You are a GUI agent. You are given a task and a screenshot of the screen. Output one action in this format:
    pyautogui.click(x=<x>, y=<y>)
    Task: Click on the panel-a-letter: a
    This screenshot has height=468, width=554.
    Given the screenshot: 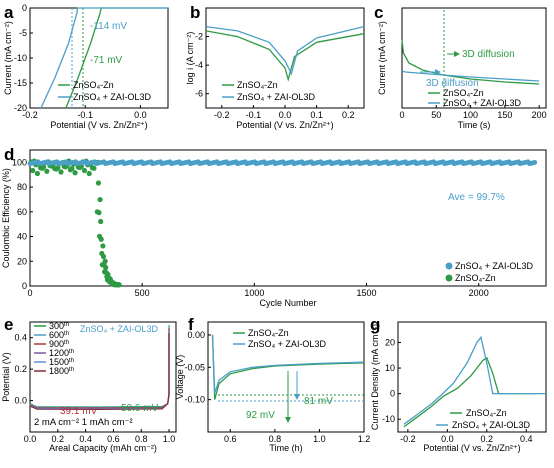 What is the action you would take?
    pyautogui.click(x=9, y=12)
    